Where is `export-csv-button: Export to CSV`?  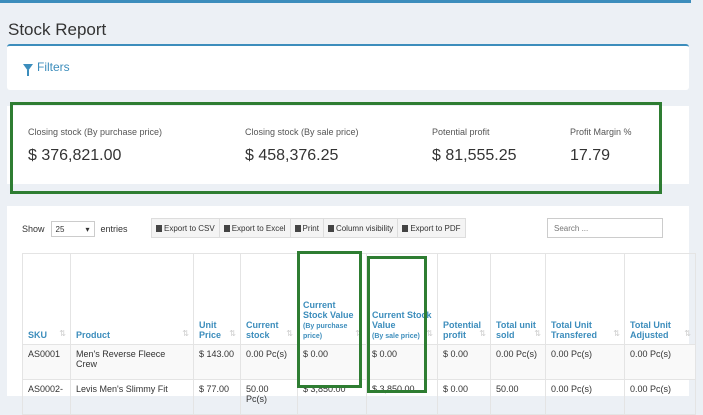
export-csv-button: Export to CSV is located at coordinates (185, 228).